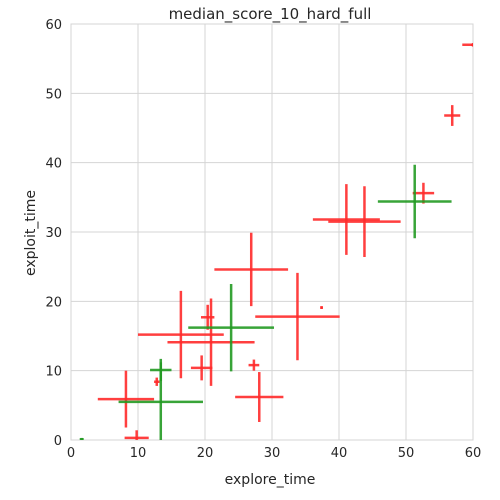  What do you see at coordinates (205, 453) in the screenshot?
I see `x-tick-label: 20` at bounding box center [205, 453].